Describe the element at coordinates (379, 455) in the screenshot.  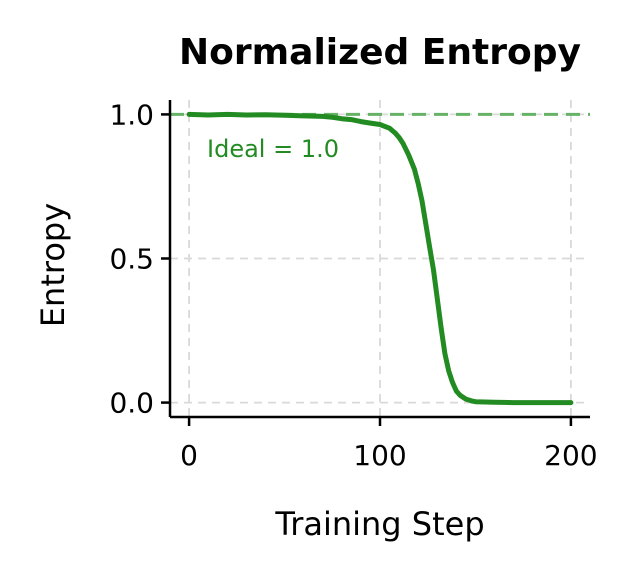
I see `x-tick-label: 100` at that location.